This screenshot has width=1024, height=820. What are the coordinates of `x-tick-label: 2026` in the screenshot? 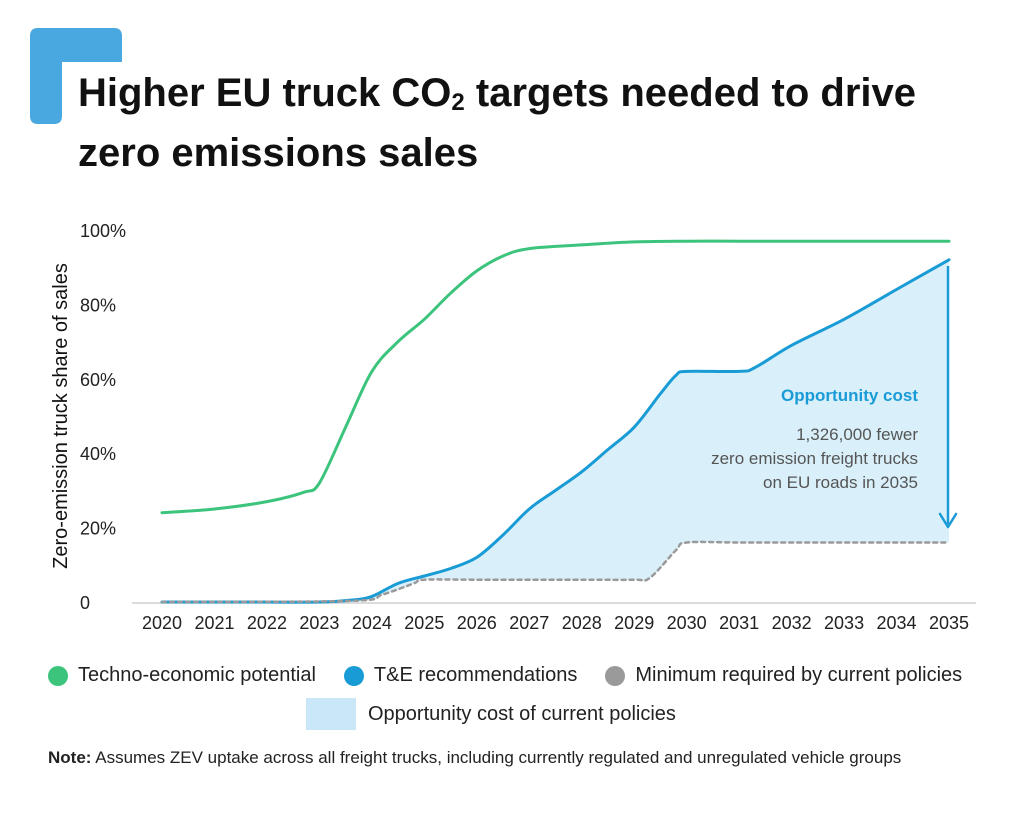 It's located at (477, 623).